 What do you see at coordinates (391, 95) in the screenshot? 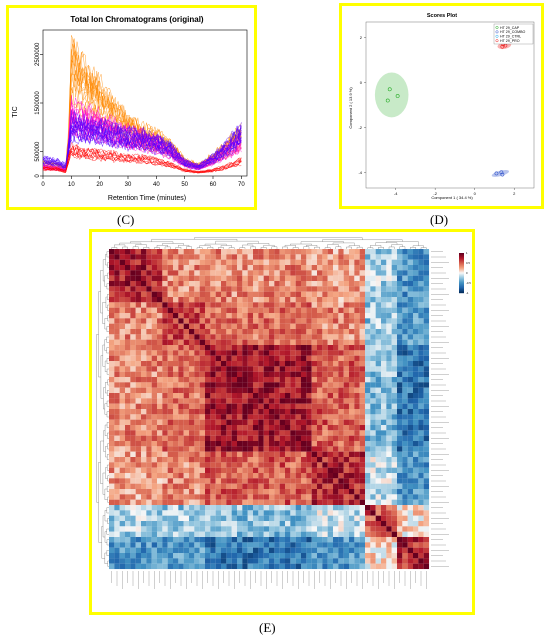
I see `confidence-ellipse` at bounding box center [391, 95].